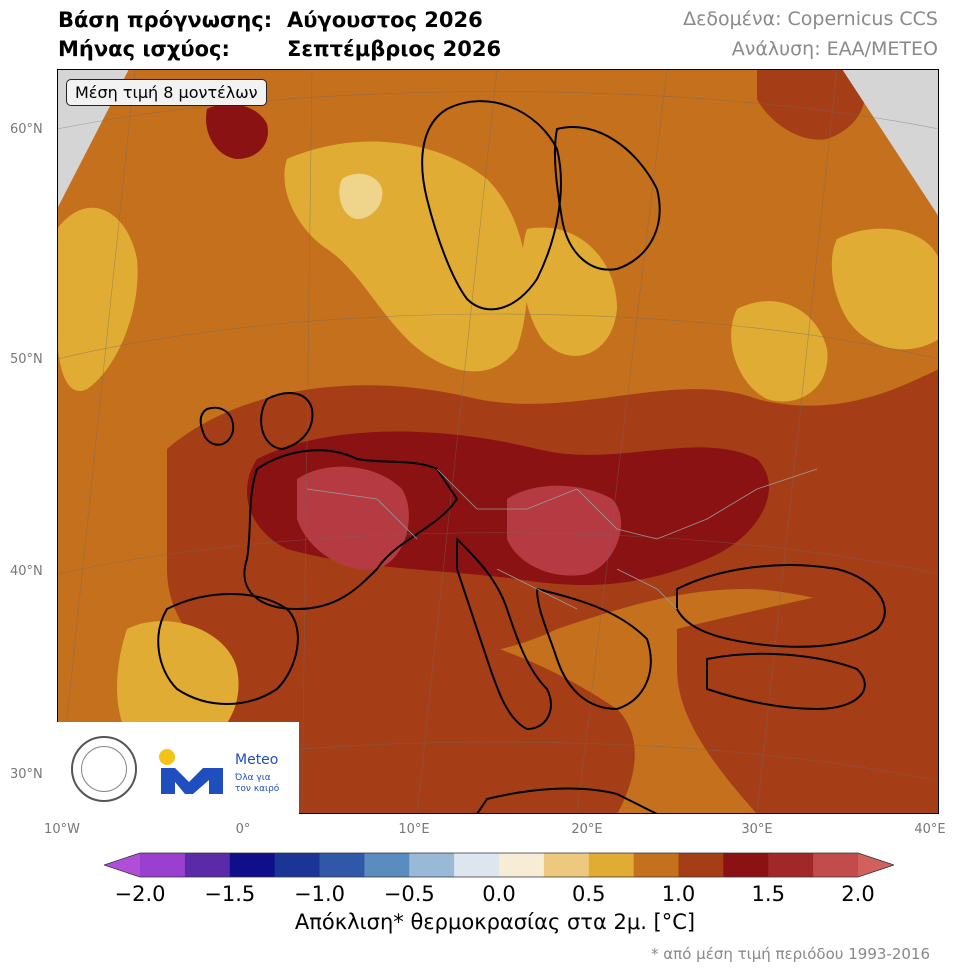  I want to click on forecast-base-value: Αύγουστος 2026, so click(385, 20).